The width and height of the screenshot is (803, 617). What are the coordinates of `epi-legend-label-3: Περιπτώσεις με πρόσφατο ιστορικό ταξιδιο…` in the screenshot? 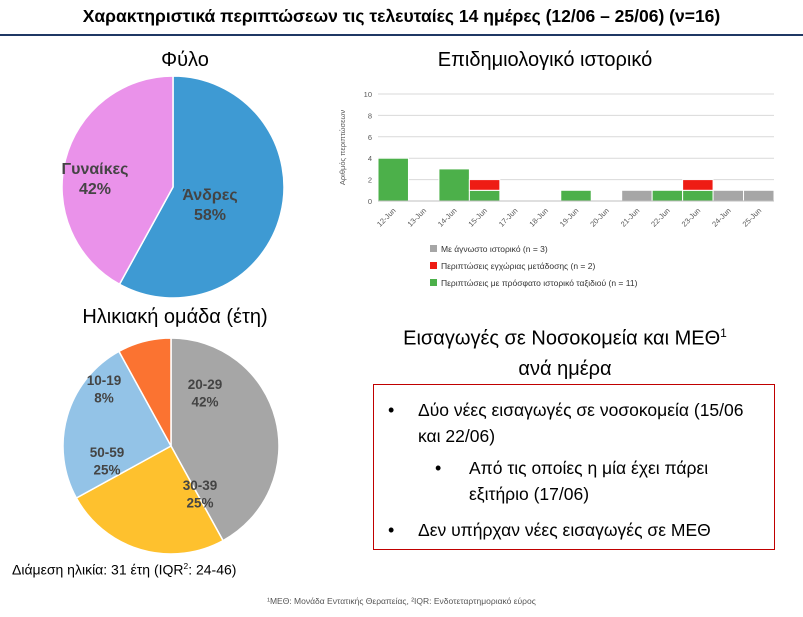 It's located at (539, 283).